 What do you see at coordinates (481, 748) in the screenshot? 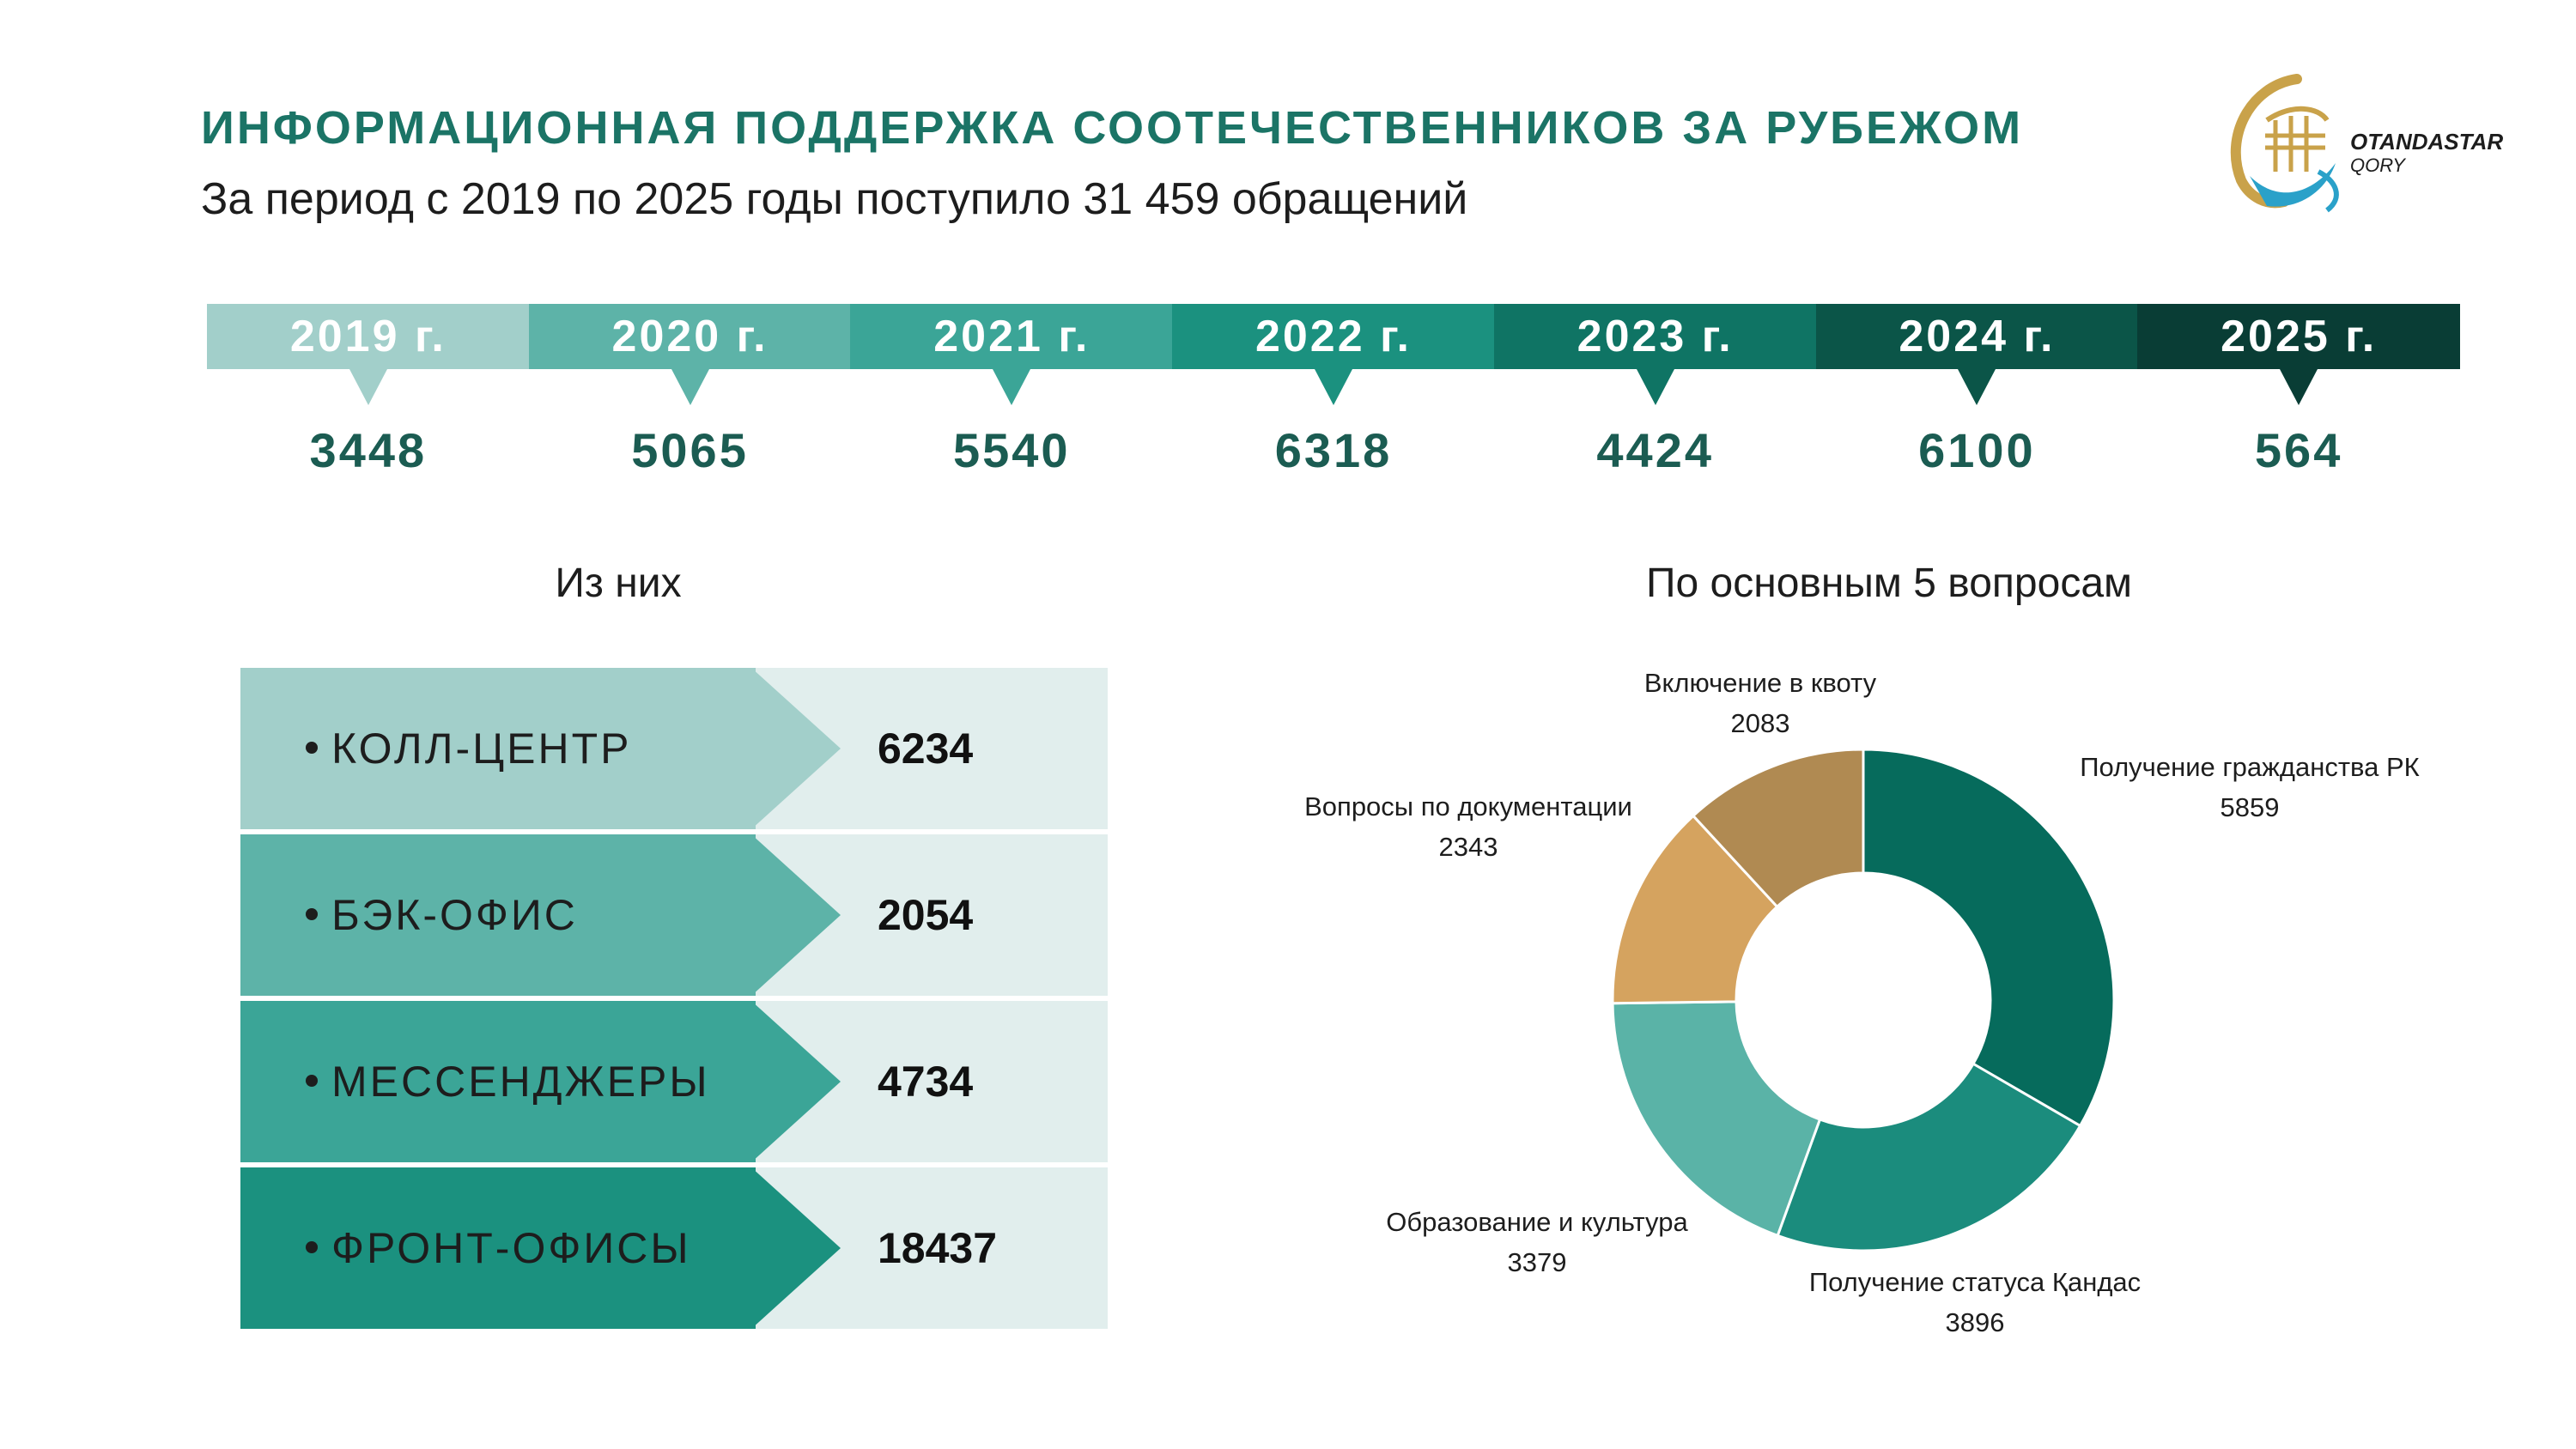
I see `channel-label-text: КОЛЛ-ЦЕНТР` at bounding box center [481, 748].